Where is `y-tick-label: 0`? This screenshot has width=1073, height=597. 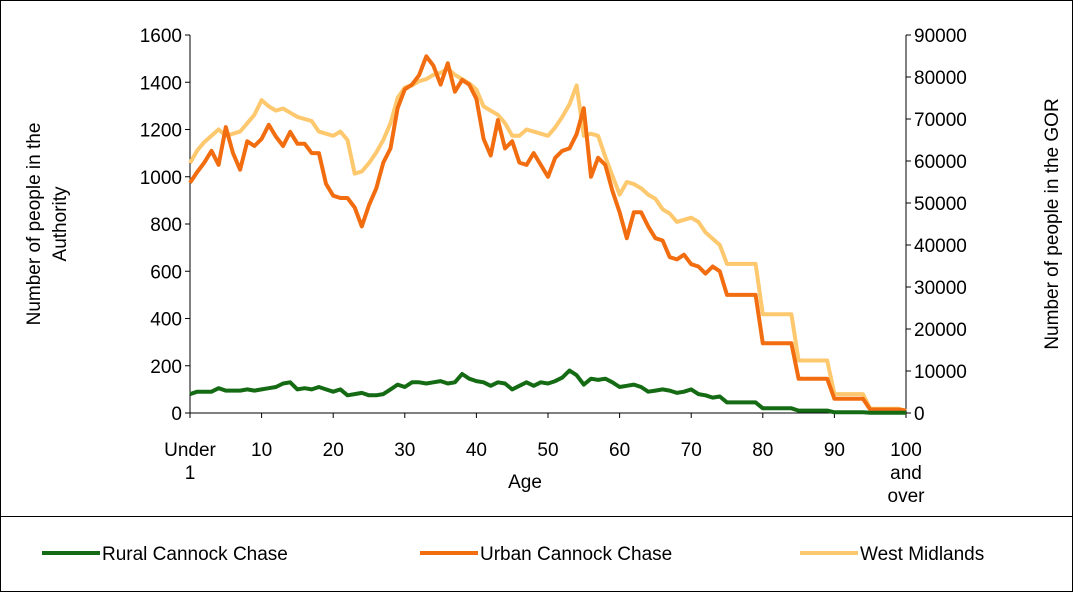
y-tick-label: 0 is located at coordinates (176, 414).